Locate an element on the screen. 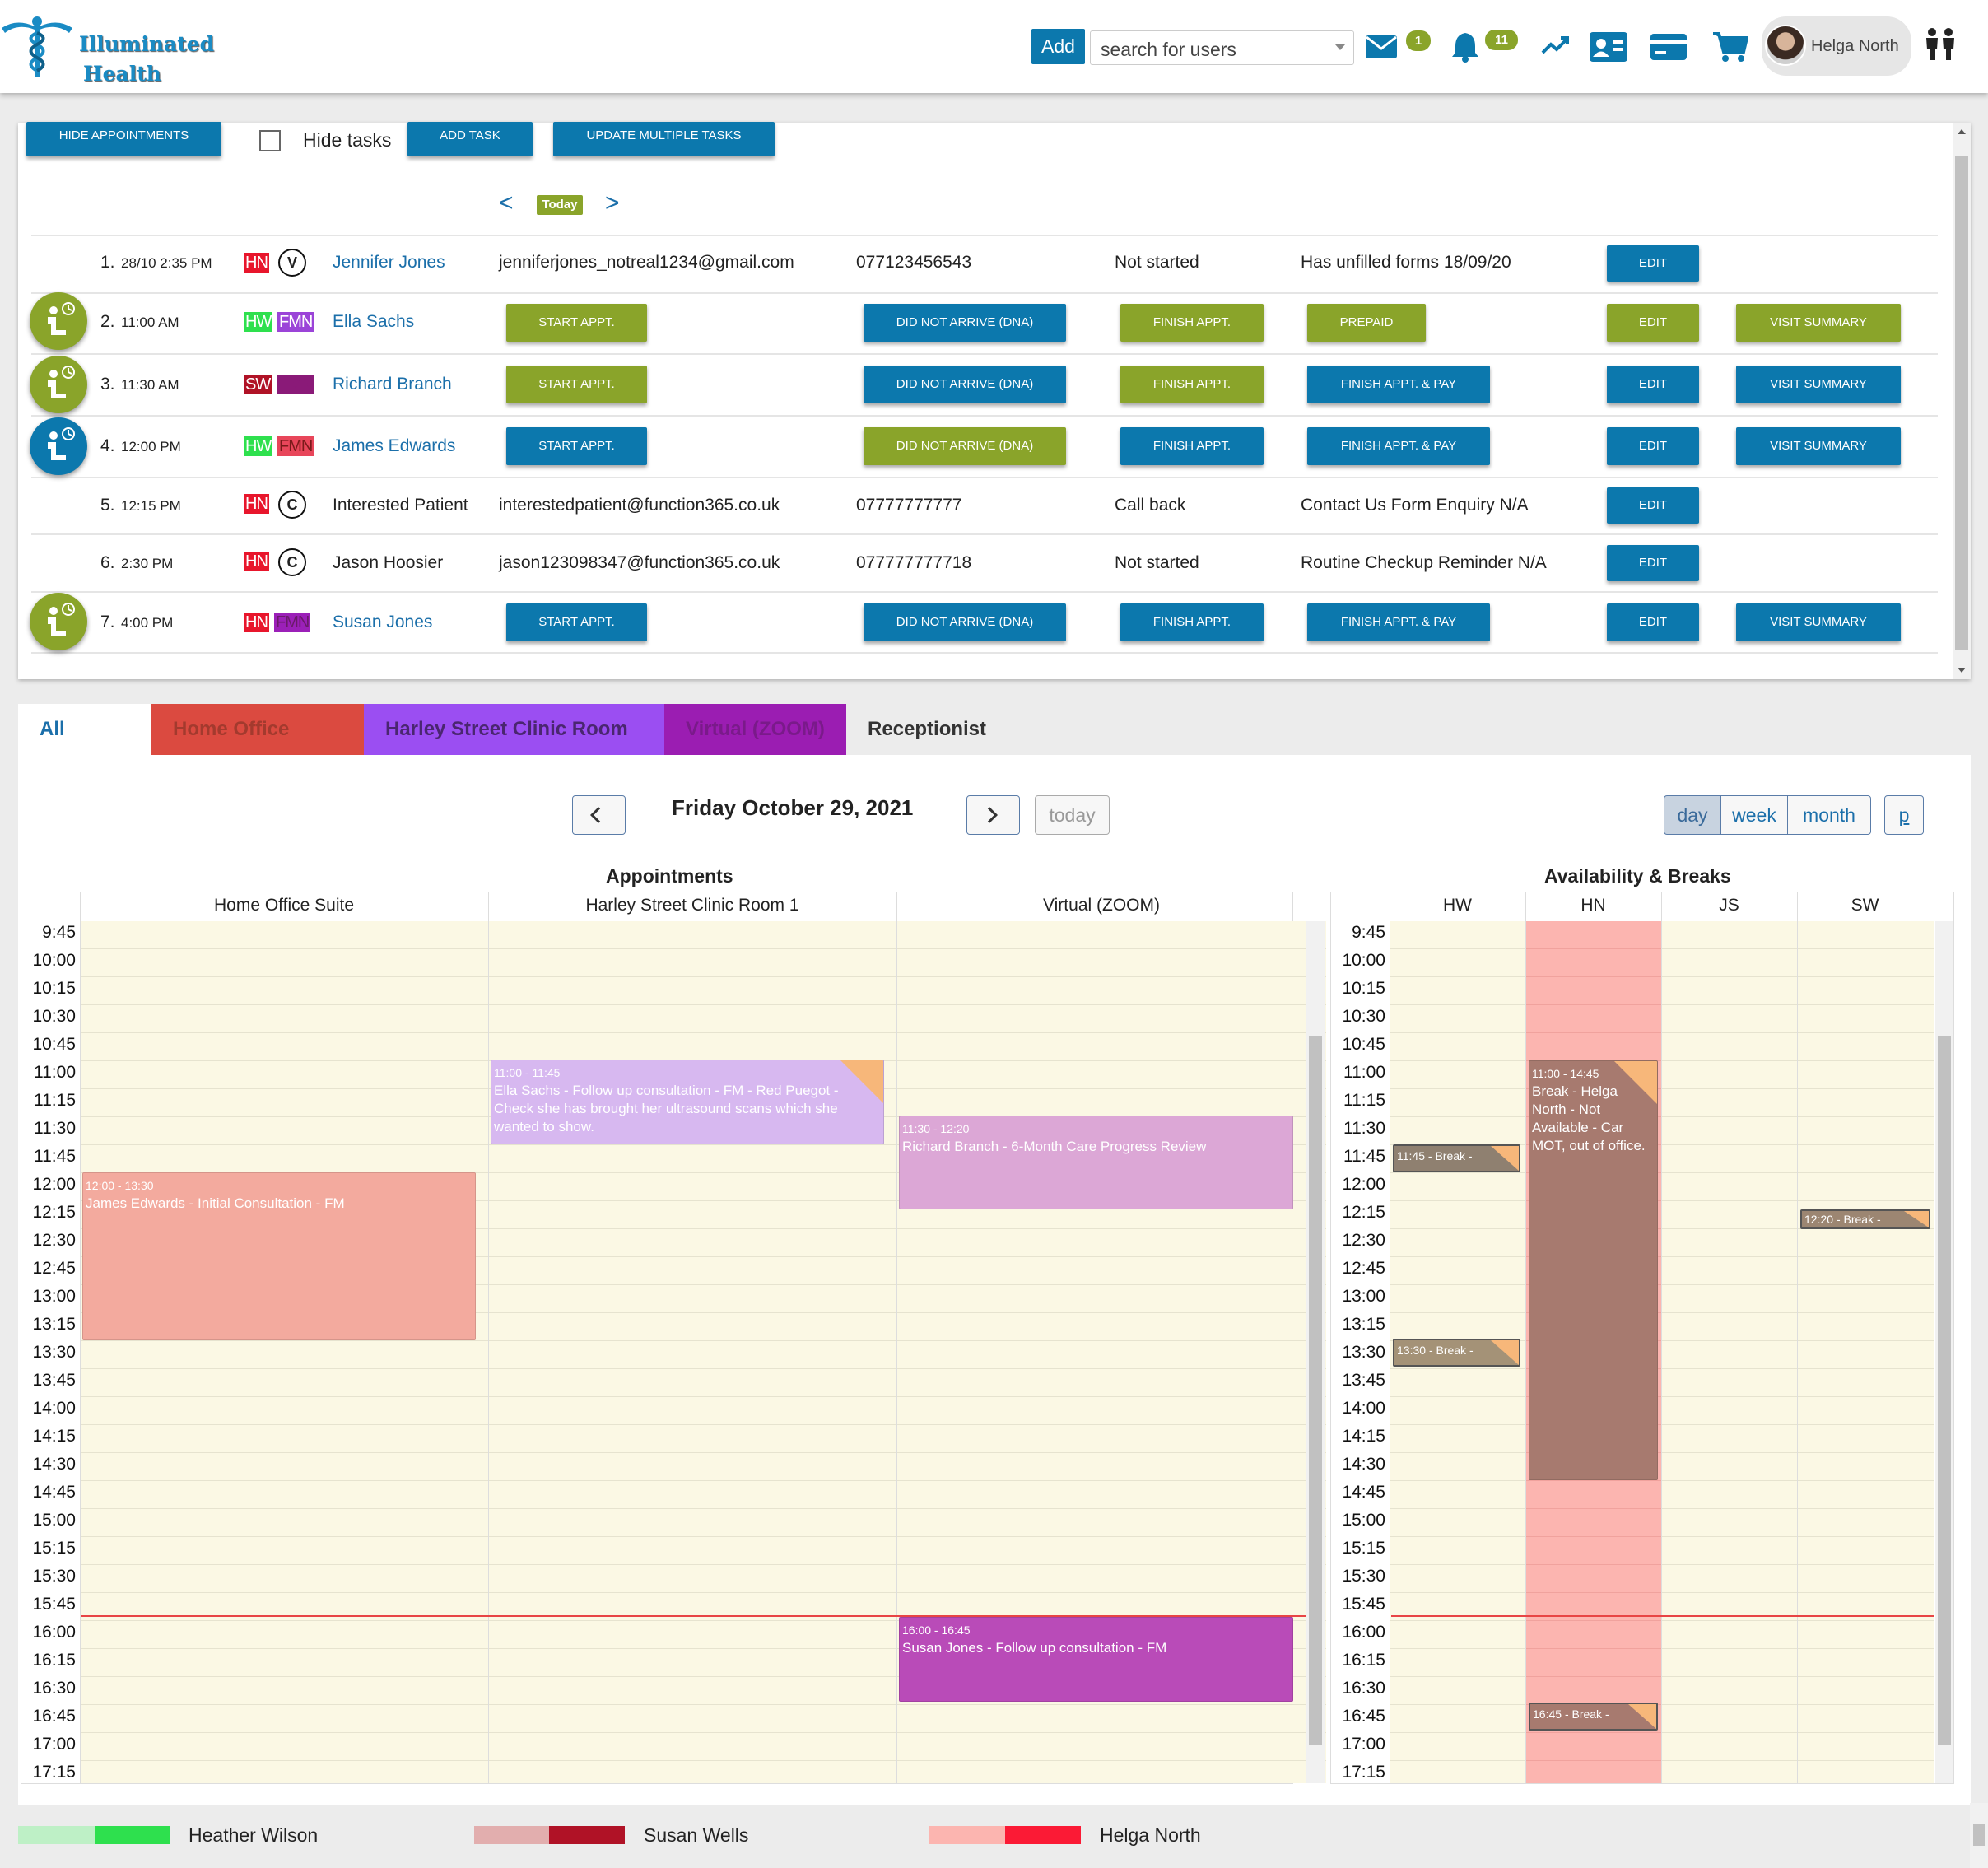 This screenshot has width=1988, height=1868. callback-indicator: C is located at coordinates (292, 562).